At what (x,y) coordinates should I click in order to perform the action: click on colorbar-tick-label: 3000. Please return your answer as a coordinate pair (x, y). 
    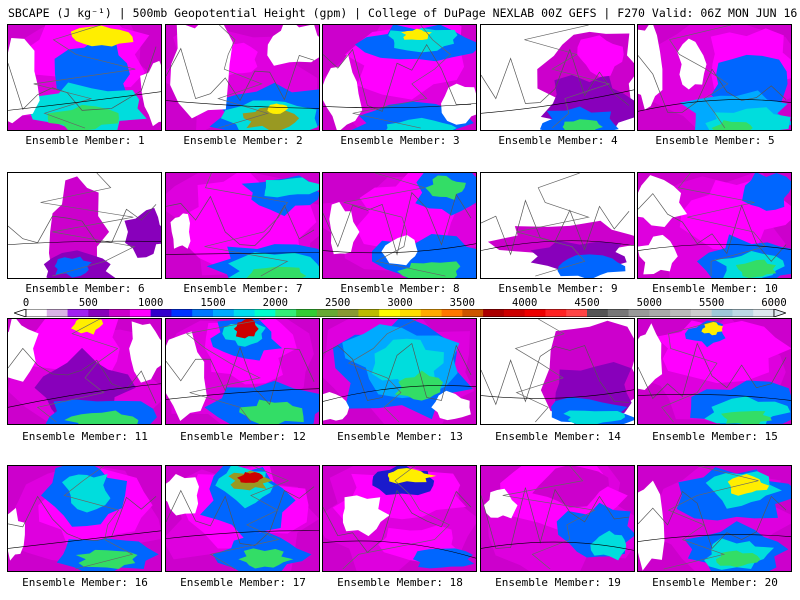
    Looking at the image, I should click on (400, 303).